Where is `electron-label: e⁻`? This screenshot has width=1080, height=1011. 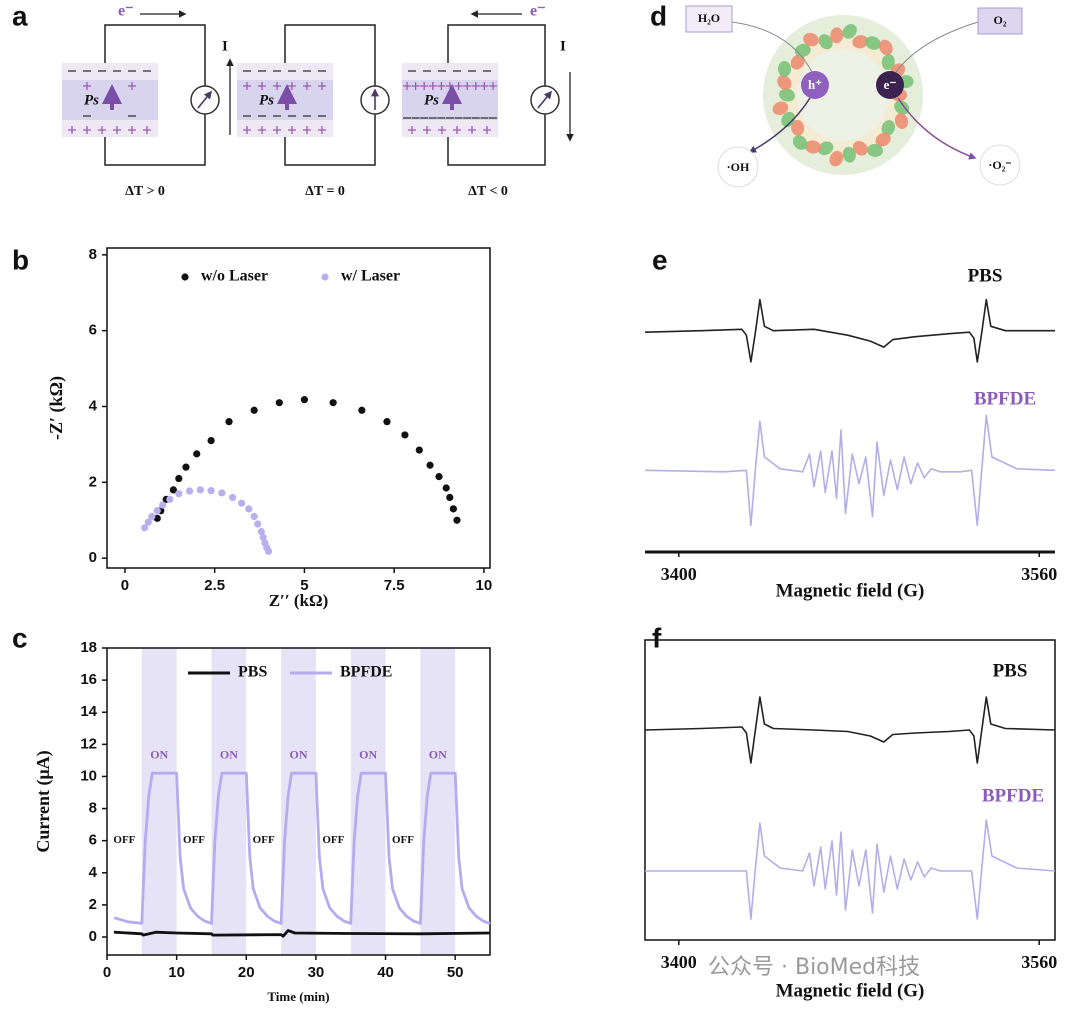 electron-label: e⁻ is located at coordinates (538, 11).